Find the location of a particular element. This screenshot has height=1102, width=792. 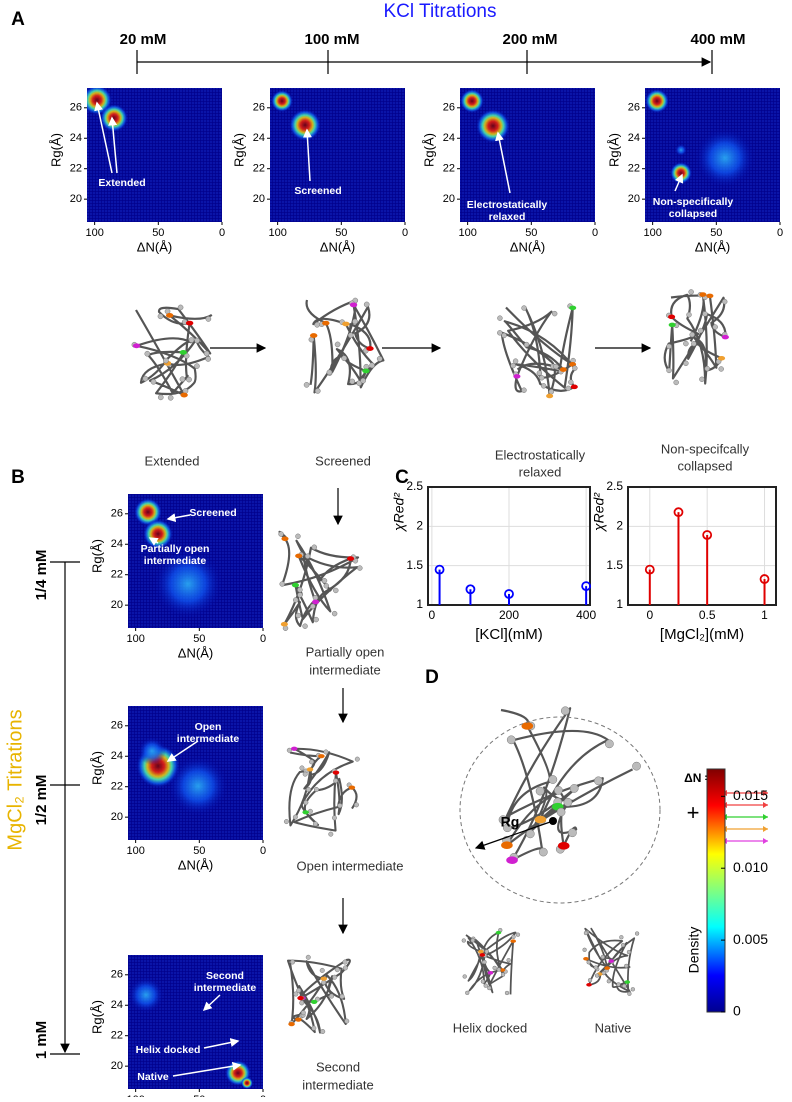

structure-caption: Extended is located at coordinates (172, 460).